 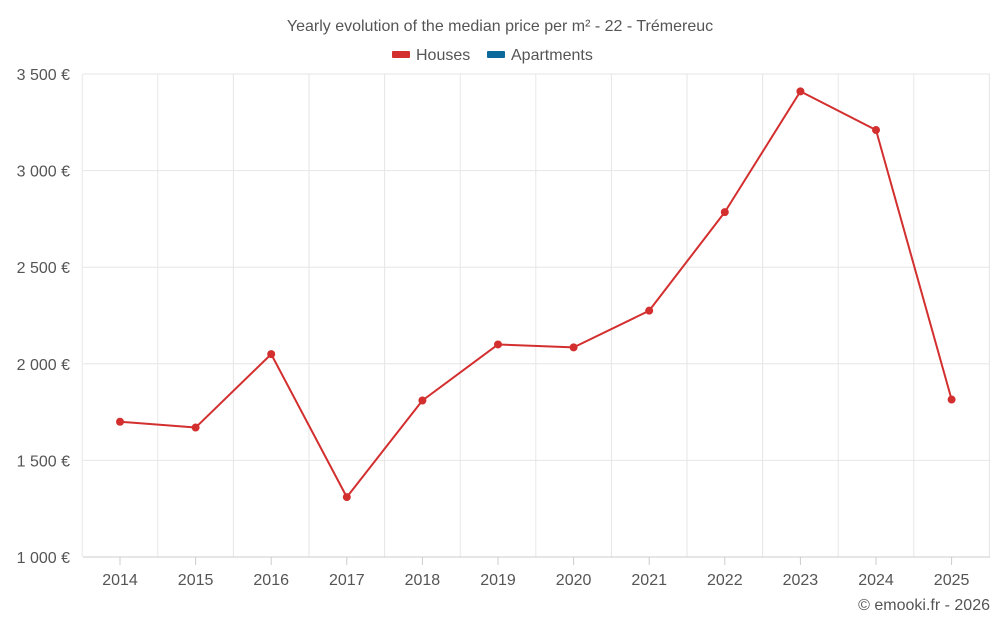 I want to click on data-point-2022, so click(x=724, y=212).